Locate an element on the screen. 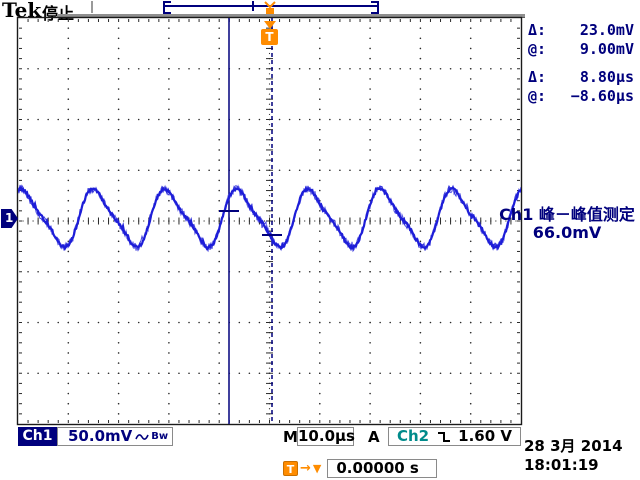 The width and height of the screenshot is (640, 480). record-view-left-tick is located at coordinates (92, 7).